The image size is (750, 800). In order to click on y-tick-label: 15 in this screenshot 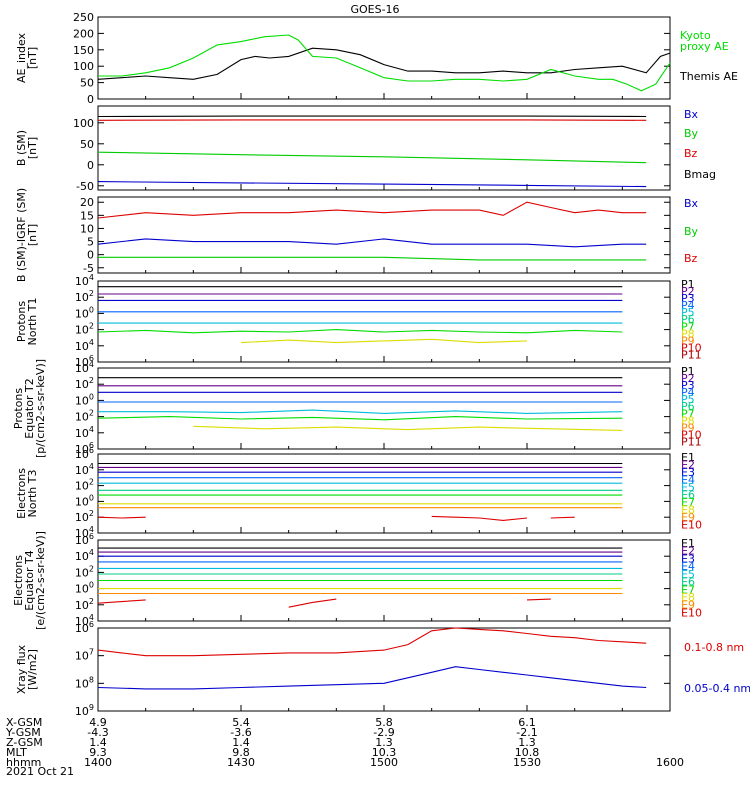, I will do `click(87, 215)`.